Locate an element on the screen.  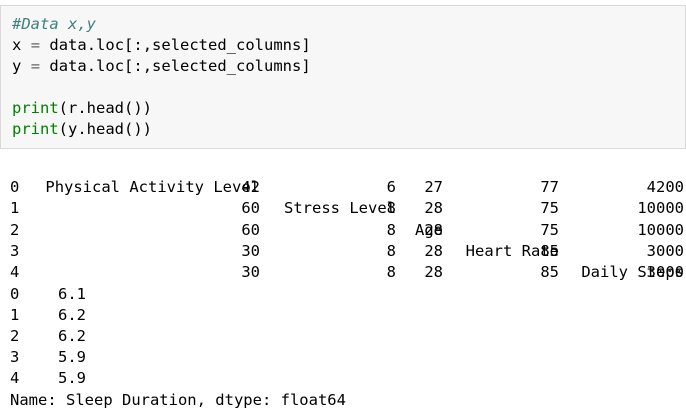
table-cell: 4200 is located at coordinates (629, 187).